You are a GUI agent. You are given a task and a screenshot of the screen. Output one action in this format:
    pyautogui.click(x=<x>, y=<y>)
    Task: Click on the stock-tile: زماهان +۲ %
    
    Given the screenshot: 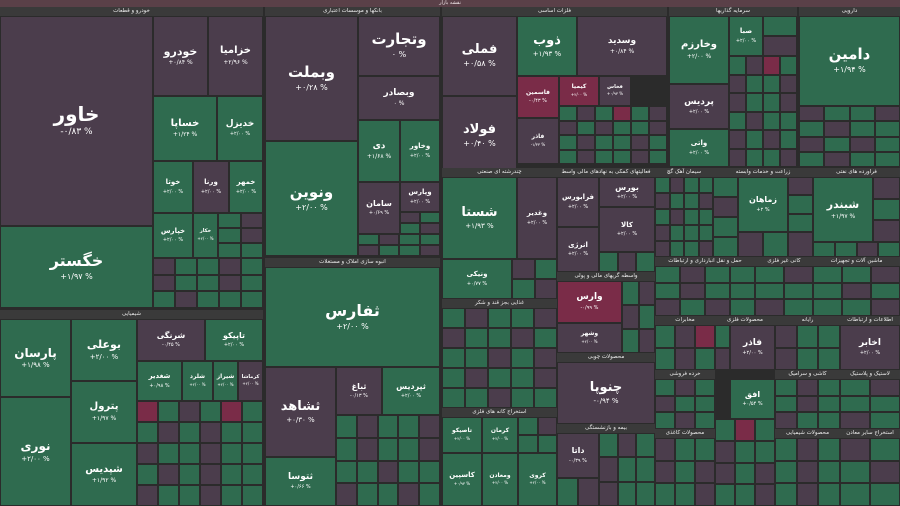 What is the action you would take?
    pyautogui.click(x=763, y=204)
    